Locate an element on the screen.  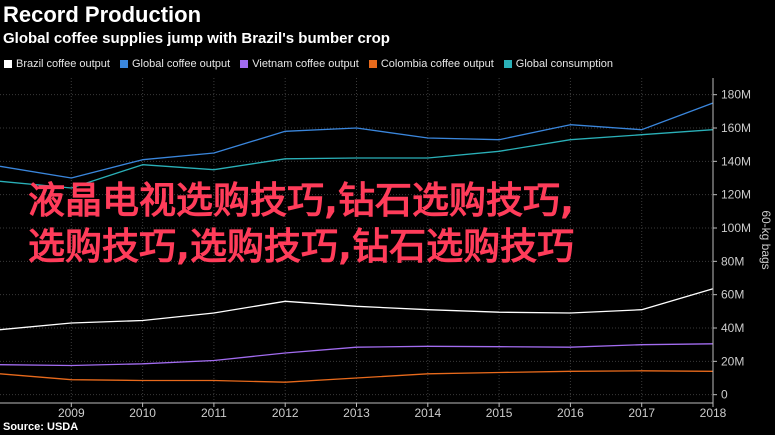
legend-swatch-global-consumption is located at coordinates (507, 64).